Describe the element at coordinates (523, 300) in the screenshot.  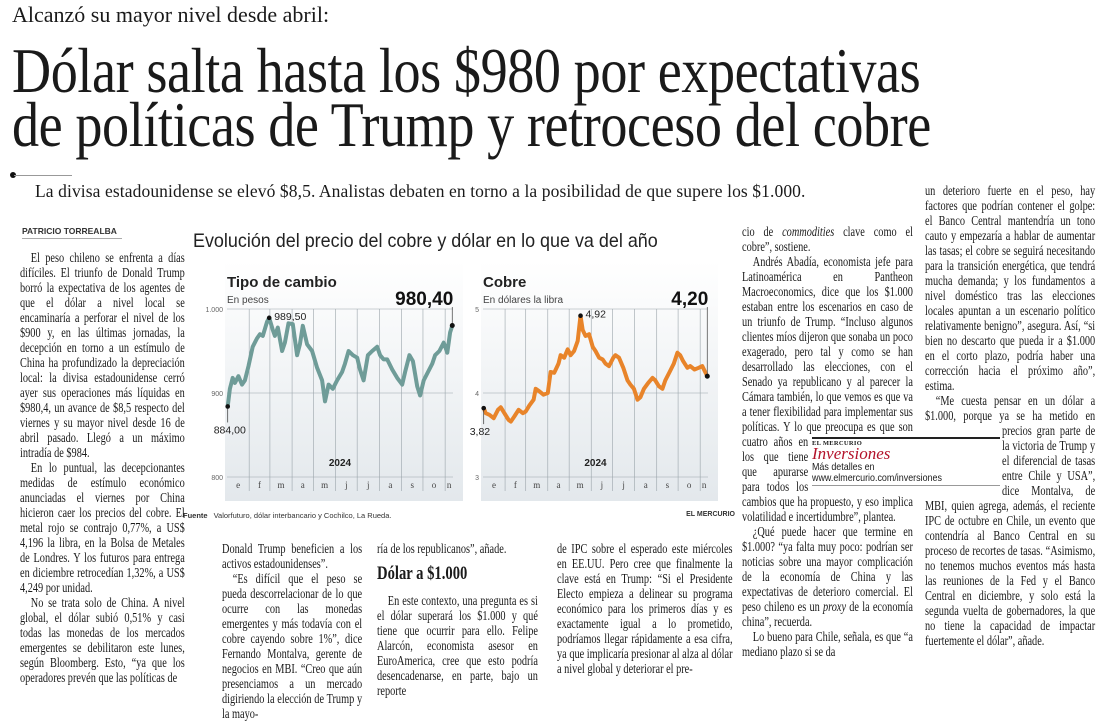
I see `panel-subtitle: En dólares la libra` at that location.